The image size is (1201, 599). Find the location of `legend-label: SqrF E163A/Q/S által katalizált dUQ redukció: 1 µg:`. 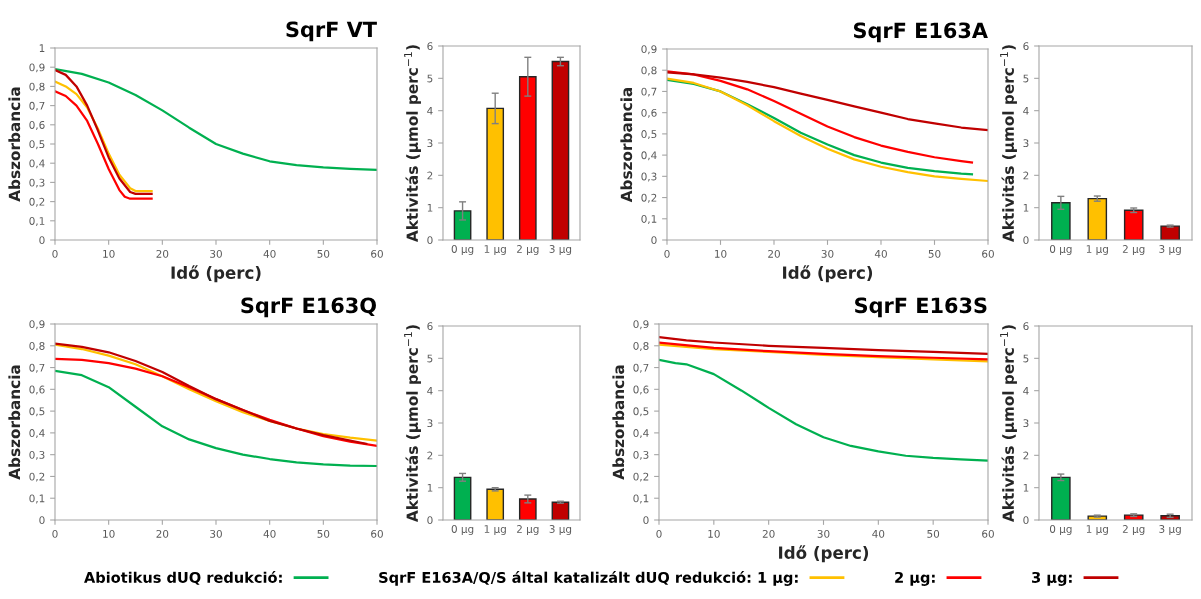

legend-label: SqrF E163A/Q/S által katalizált dUQ redukció: 1 µg: is located at coordinates (588, 578).